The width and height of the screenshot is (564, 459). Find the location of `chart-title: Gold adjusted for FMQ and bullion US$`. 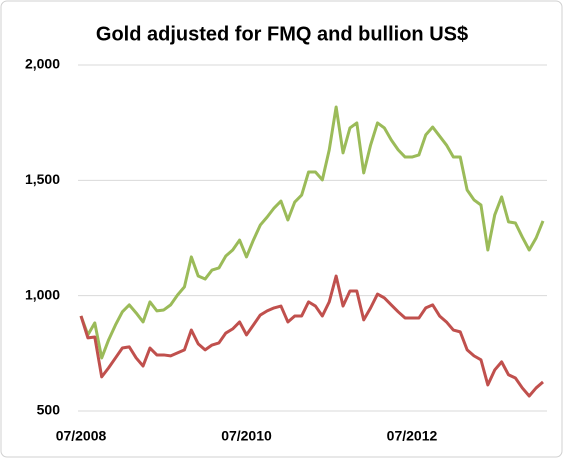

chart-title: Gold adjusted for FMQ and bullion US$ is located at coordinates (282, 34).